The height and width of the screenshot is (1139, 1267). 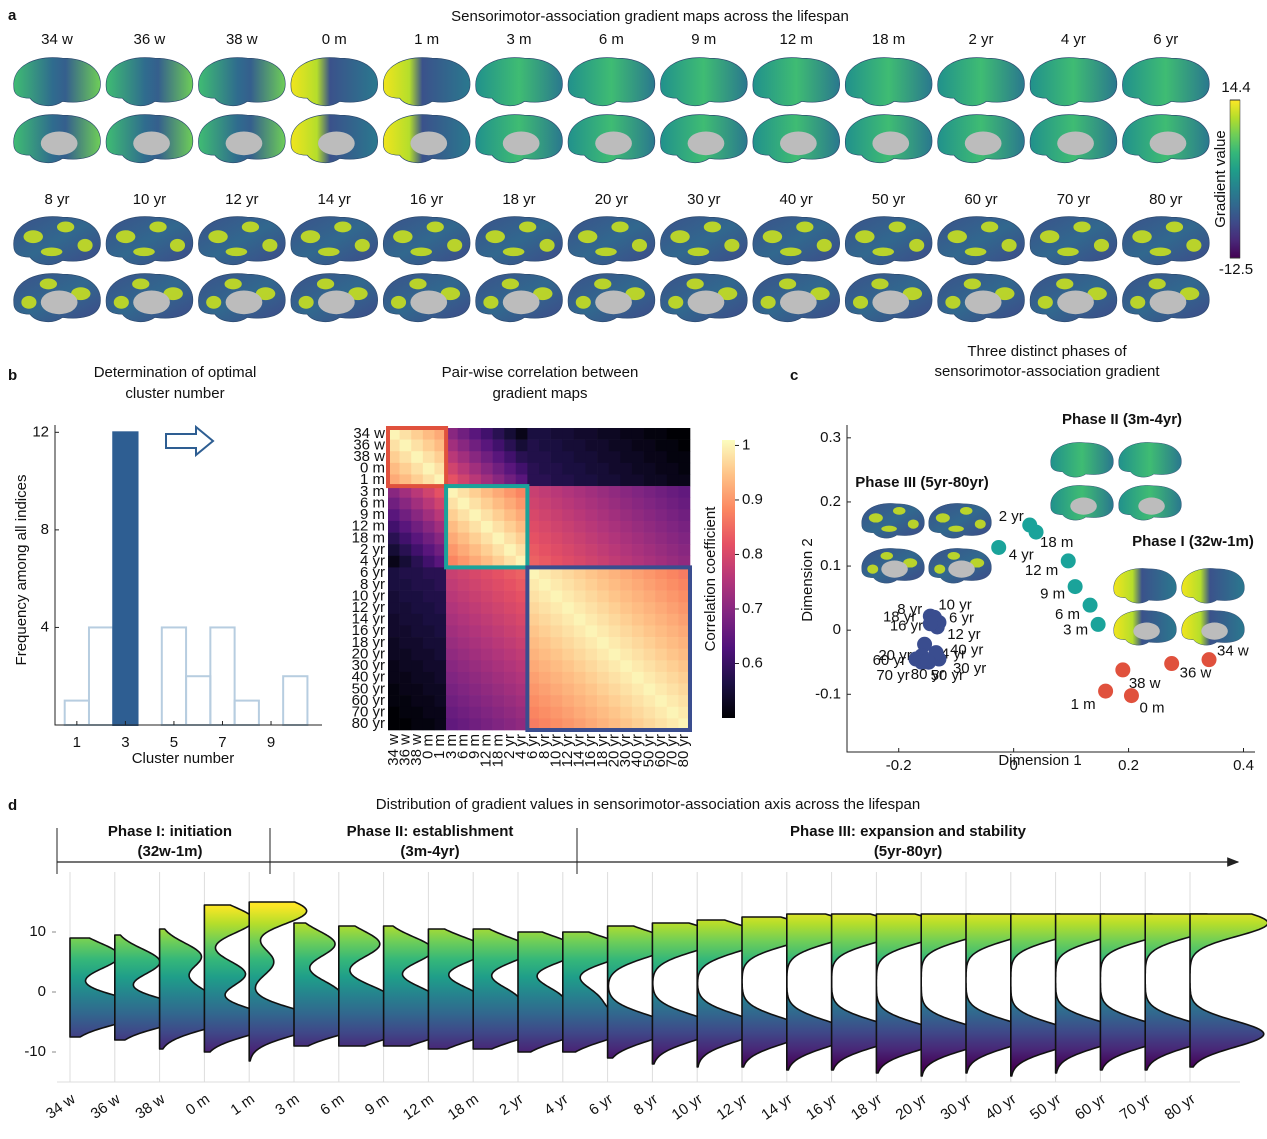 I want to click on column-label: 34 w, so click(x=393, y=750).